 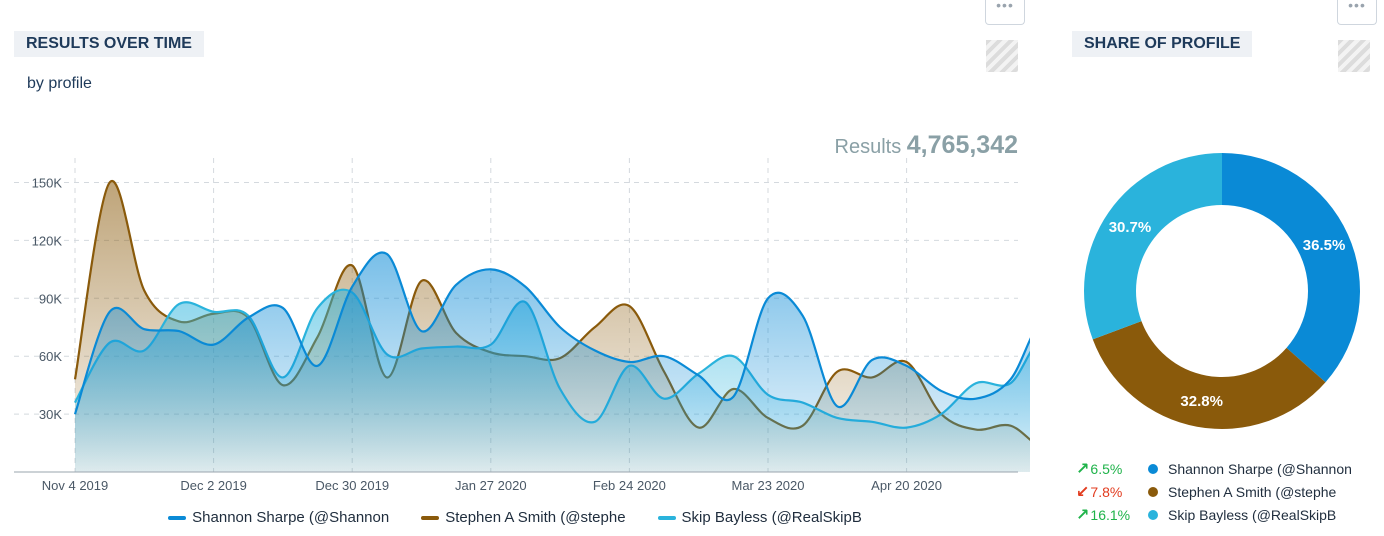 I want to click on legend-item-skip: Skip Bayless (@RealSkipB, so click(x=759, y=517).